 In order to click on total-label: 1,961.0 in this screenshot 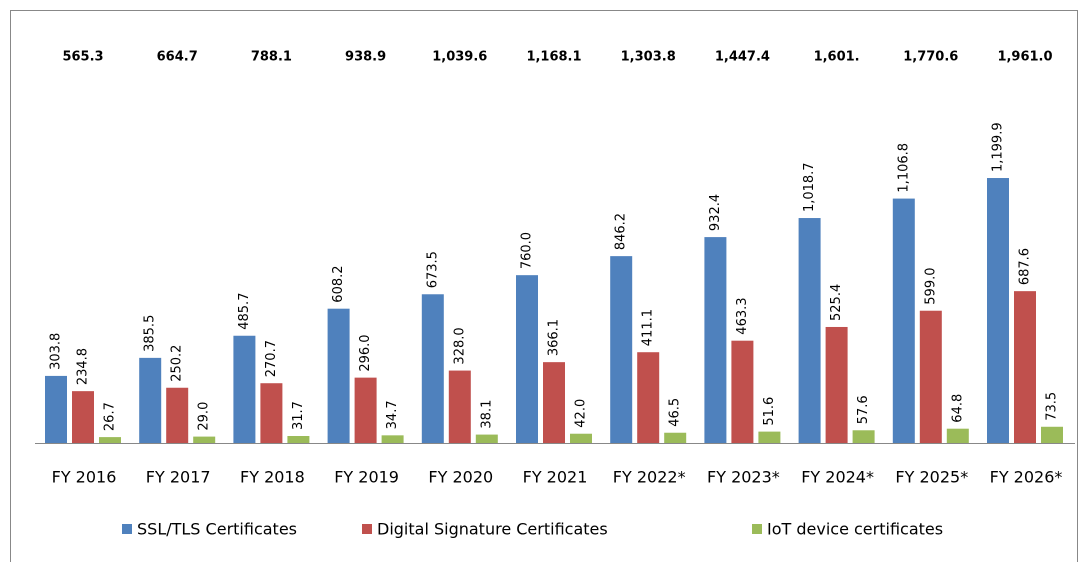, I will do `click(1024, 57)`.